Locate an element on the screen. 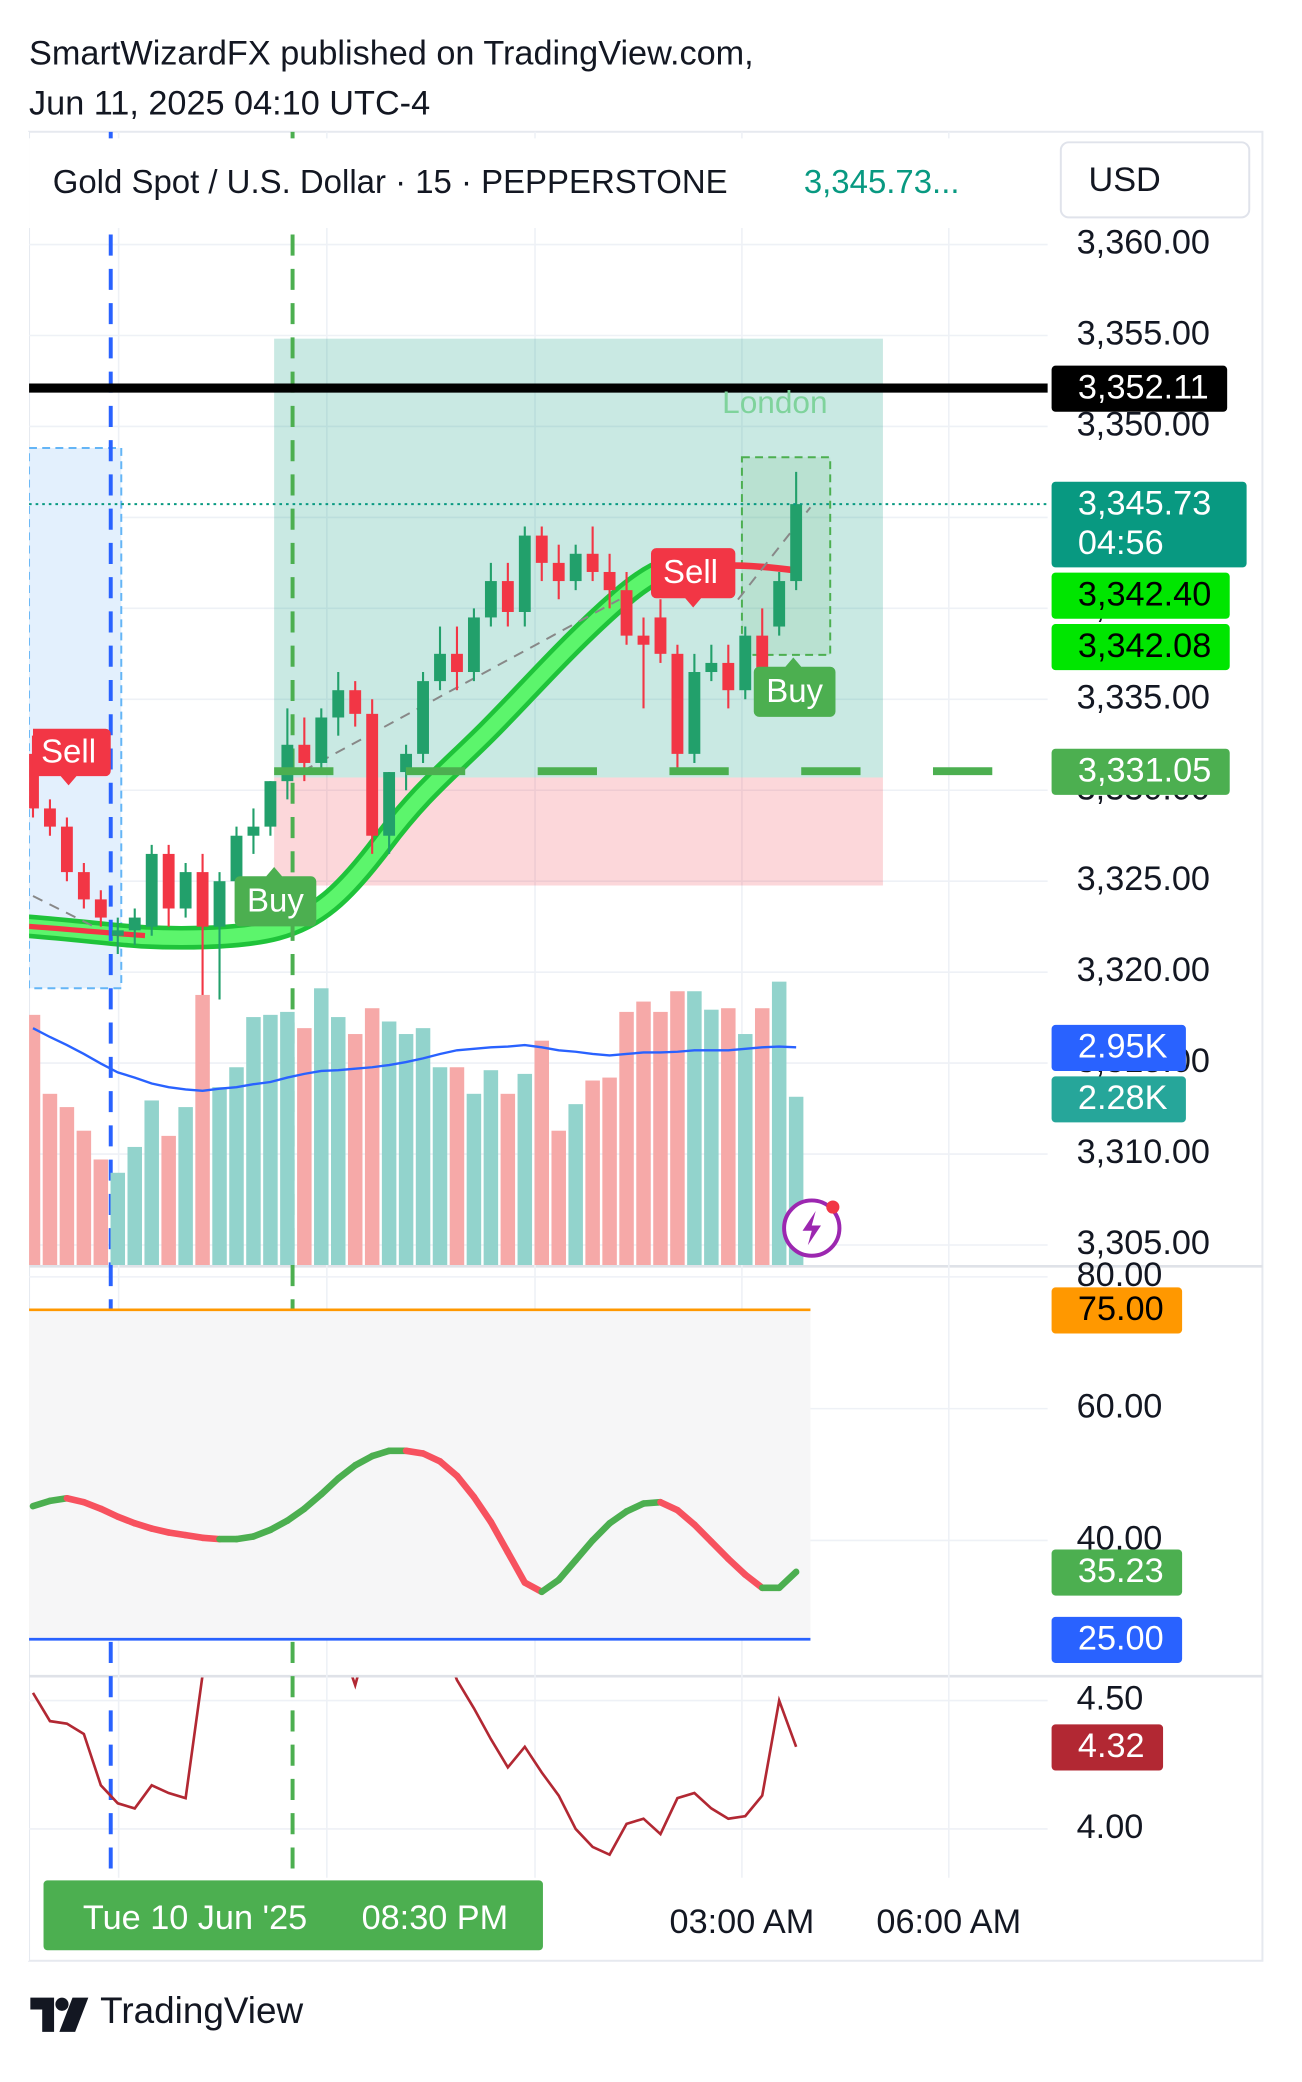 Image resolution: width=1302 pixels, height=2082 pixels. publish-date: Jun 11, 2025 04:10 UTC-4 is located at coordinates (229, 103).